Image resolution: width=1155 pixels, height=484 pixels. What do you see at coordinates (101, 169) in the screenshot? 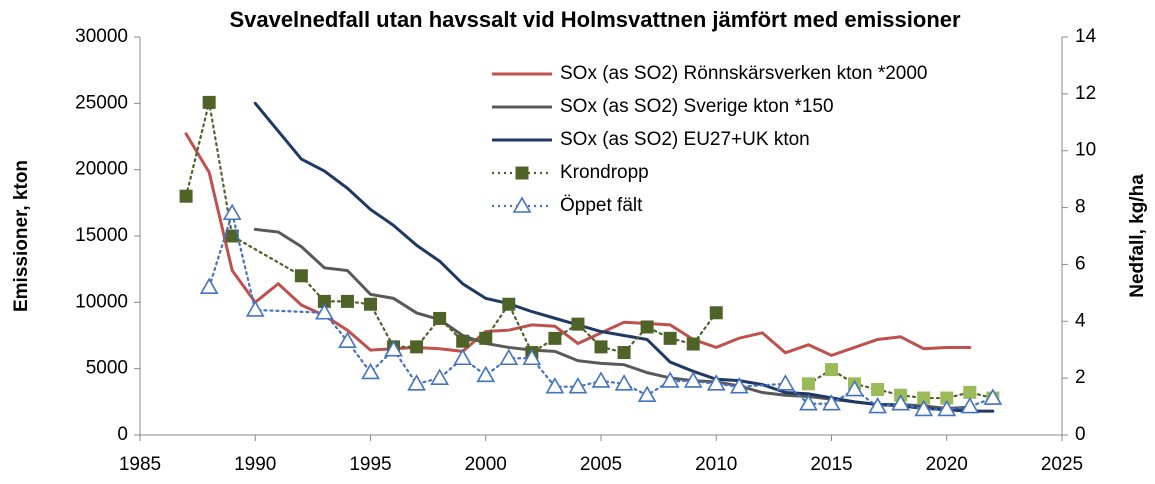
I see `y-tick-label: 20000` at bounding box center [101, 169].